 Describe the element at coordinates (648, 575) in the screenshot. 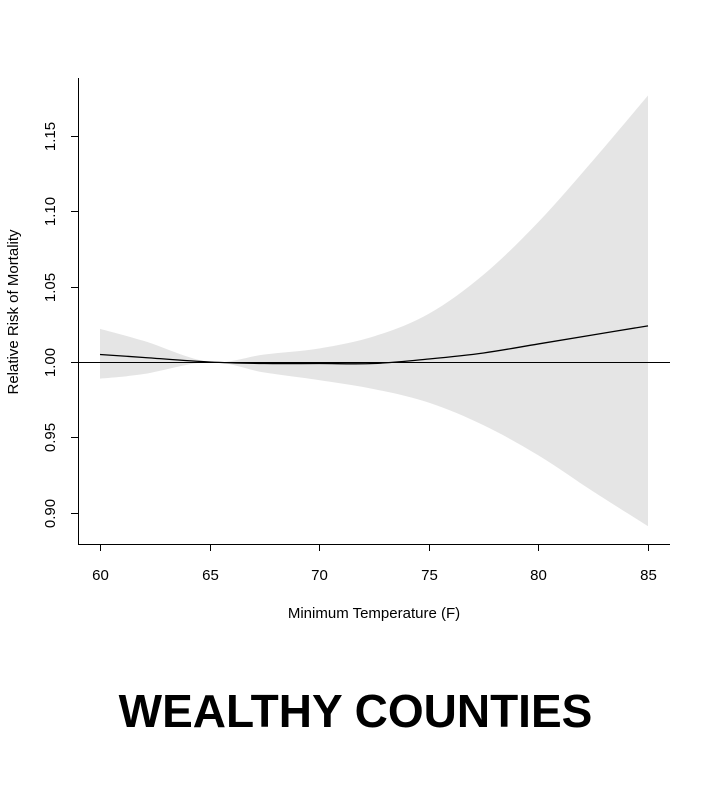

I see `x-tick-label: 85` at that location.